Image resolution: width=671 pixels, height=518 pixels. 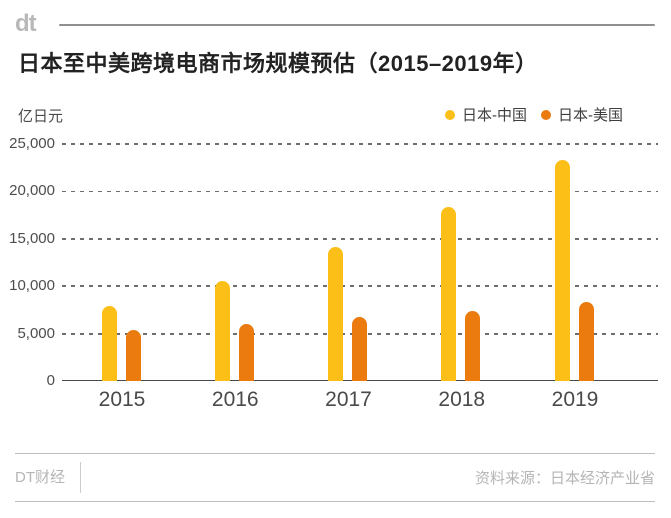 What do you see at coordinates (278, 63) in the screenshot?
I see `page-title: 日本至中美跨境电商市场规模预估（2015–2019年）` at bounding box center [278, 63].